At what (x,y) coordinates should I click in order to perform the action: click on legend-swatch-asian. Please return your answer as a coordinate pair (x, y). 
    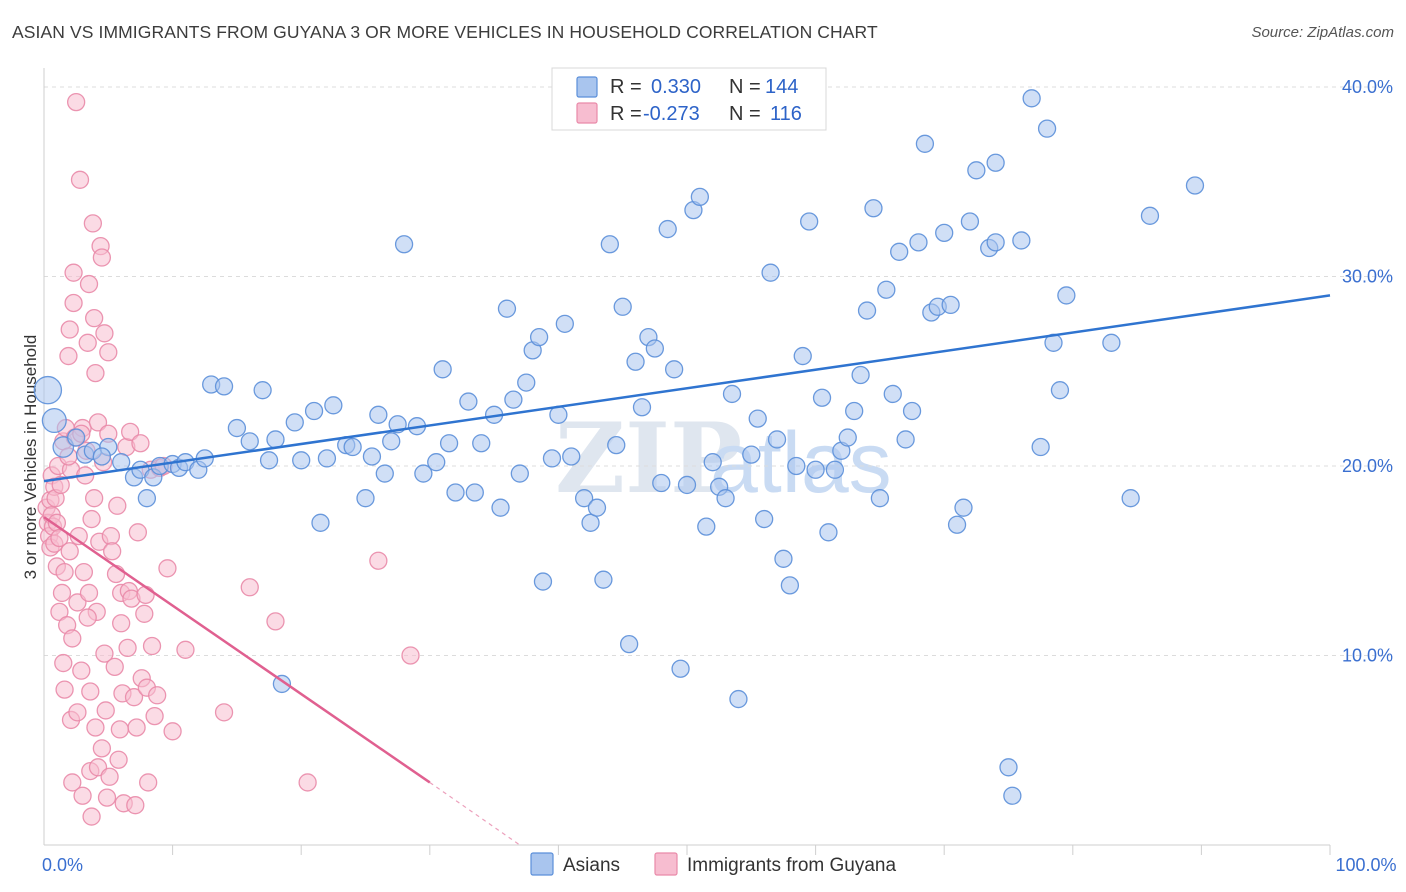
    Looking at the image, I should click on (587, 87).